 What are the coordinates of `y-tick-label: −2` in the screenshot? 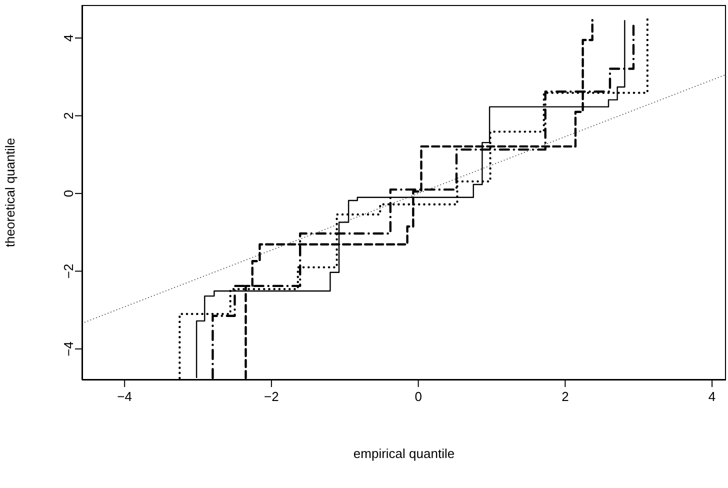 It's located at (68, 271).